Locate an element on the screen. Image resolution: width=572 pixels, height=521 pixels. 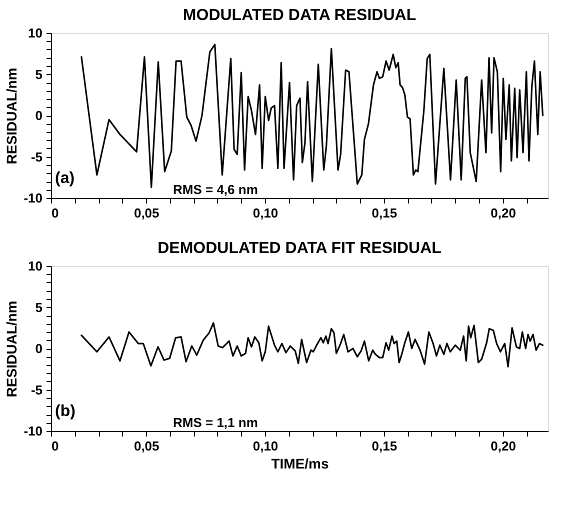
annotation: (b) is located at coordinates (65, 411).